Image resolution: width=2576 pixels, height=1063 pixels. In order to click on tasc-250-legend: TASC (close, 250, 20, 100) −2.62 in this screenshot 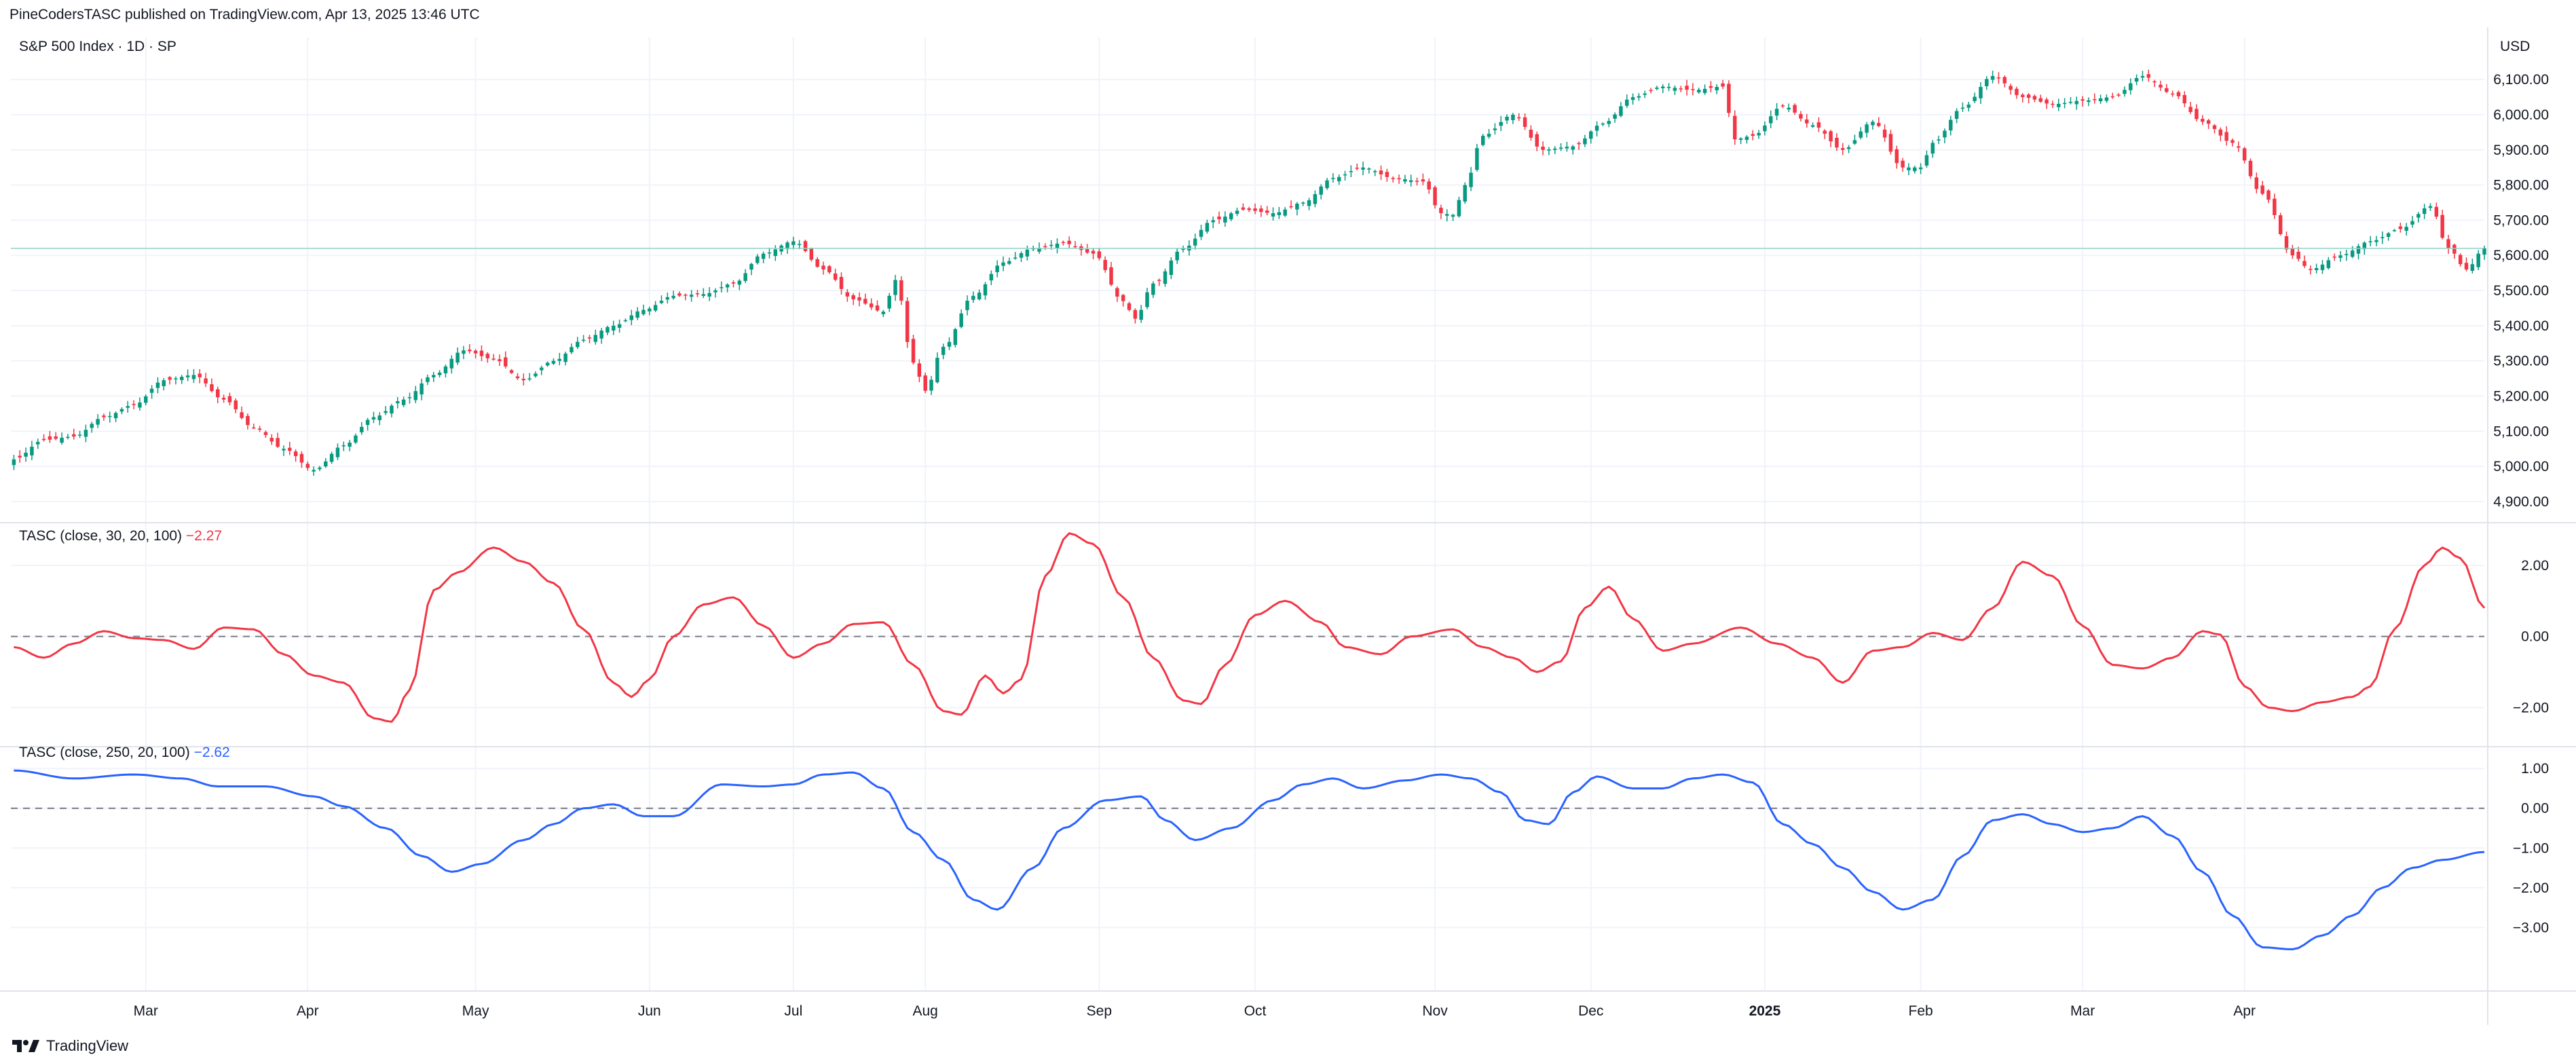, I will do `click(125, 752)`.